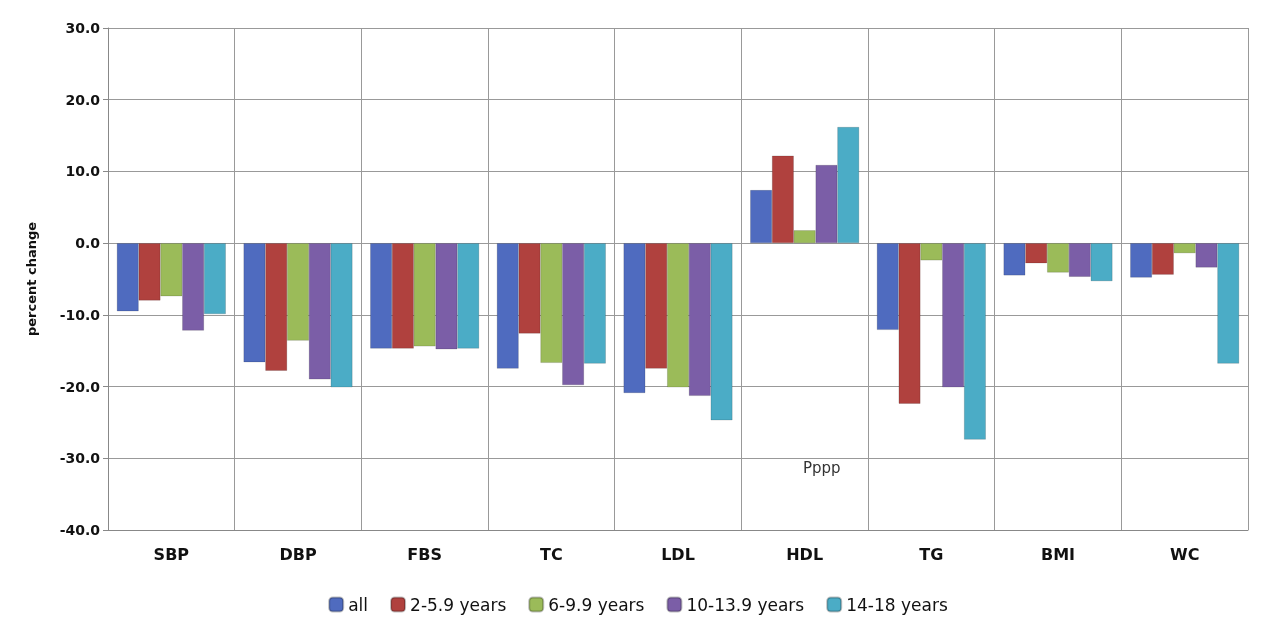 Image resolution: width=1277 pixels, height=626 pixels. Describe the element at coordinates (551, 554) in the screenshot. I see `x-tick-label: TC` at that location.